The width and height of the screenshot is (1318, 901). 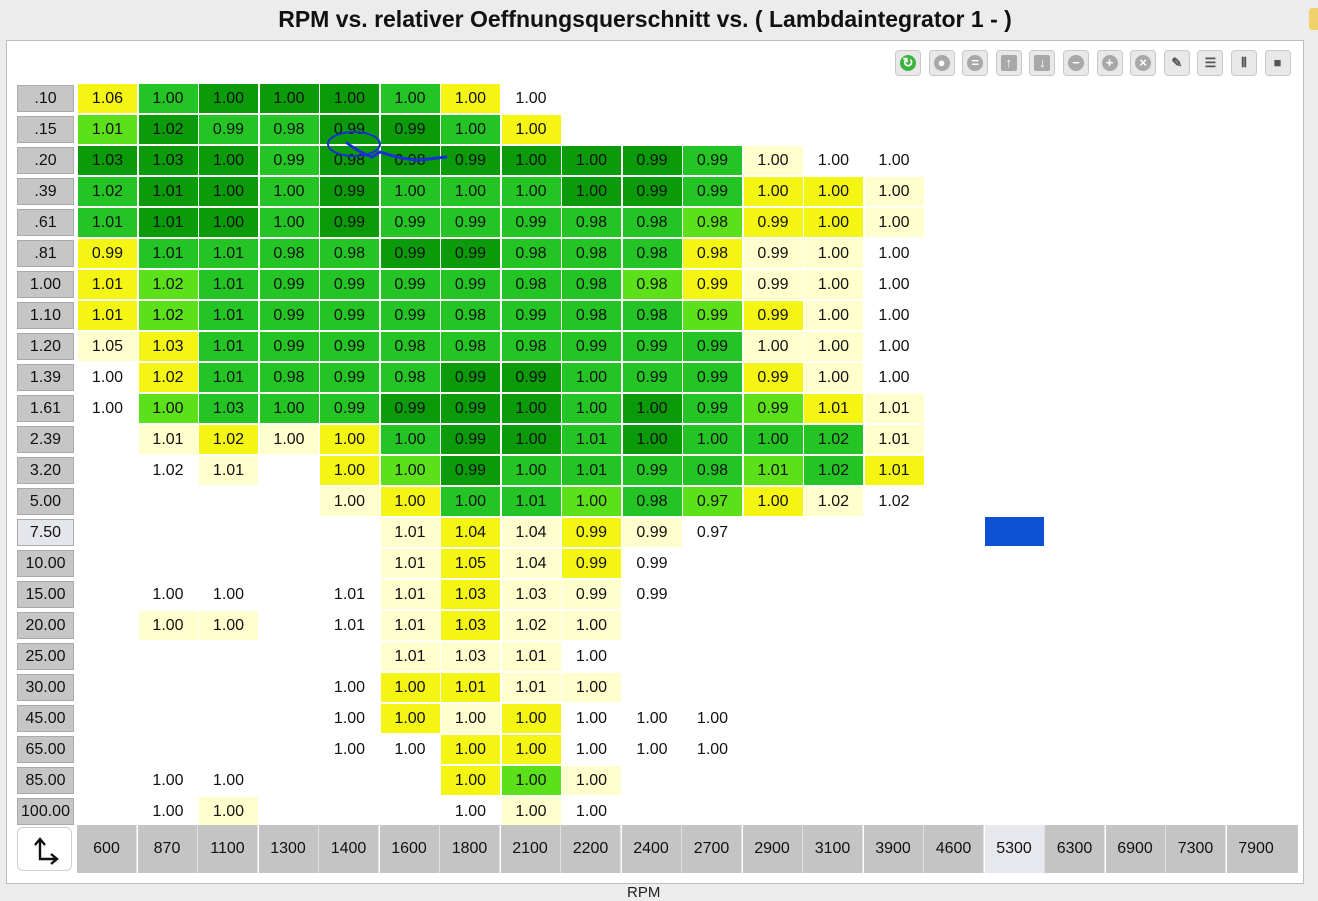 I want to click on row-header: 100.00, so click(x=45, y=811).